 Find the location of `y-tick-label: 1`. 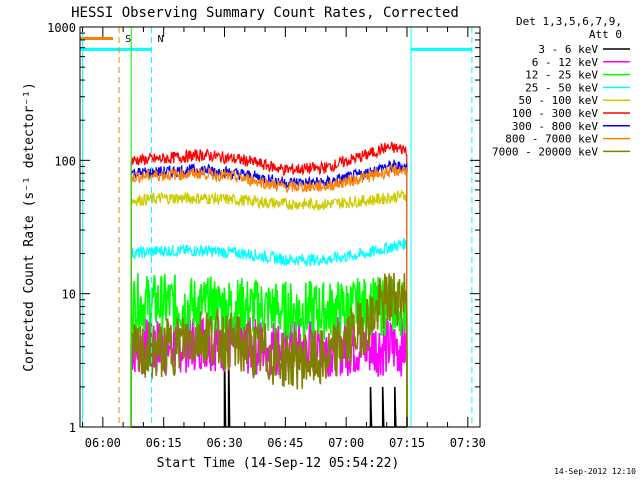

y-tick-label: 1 is located at coordinates (72, 428).